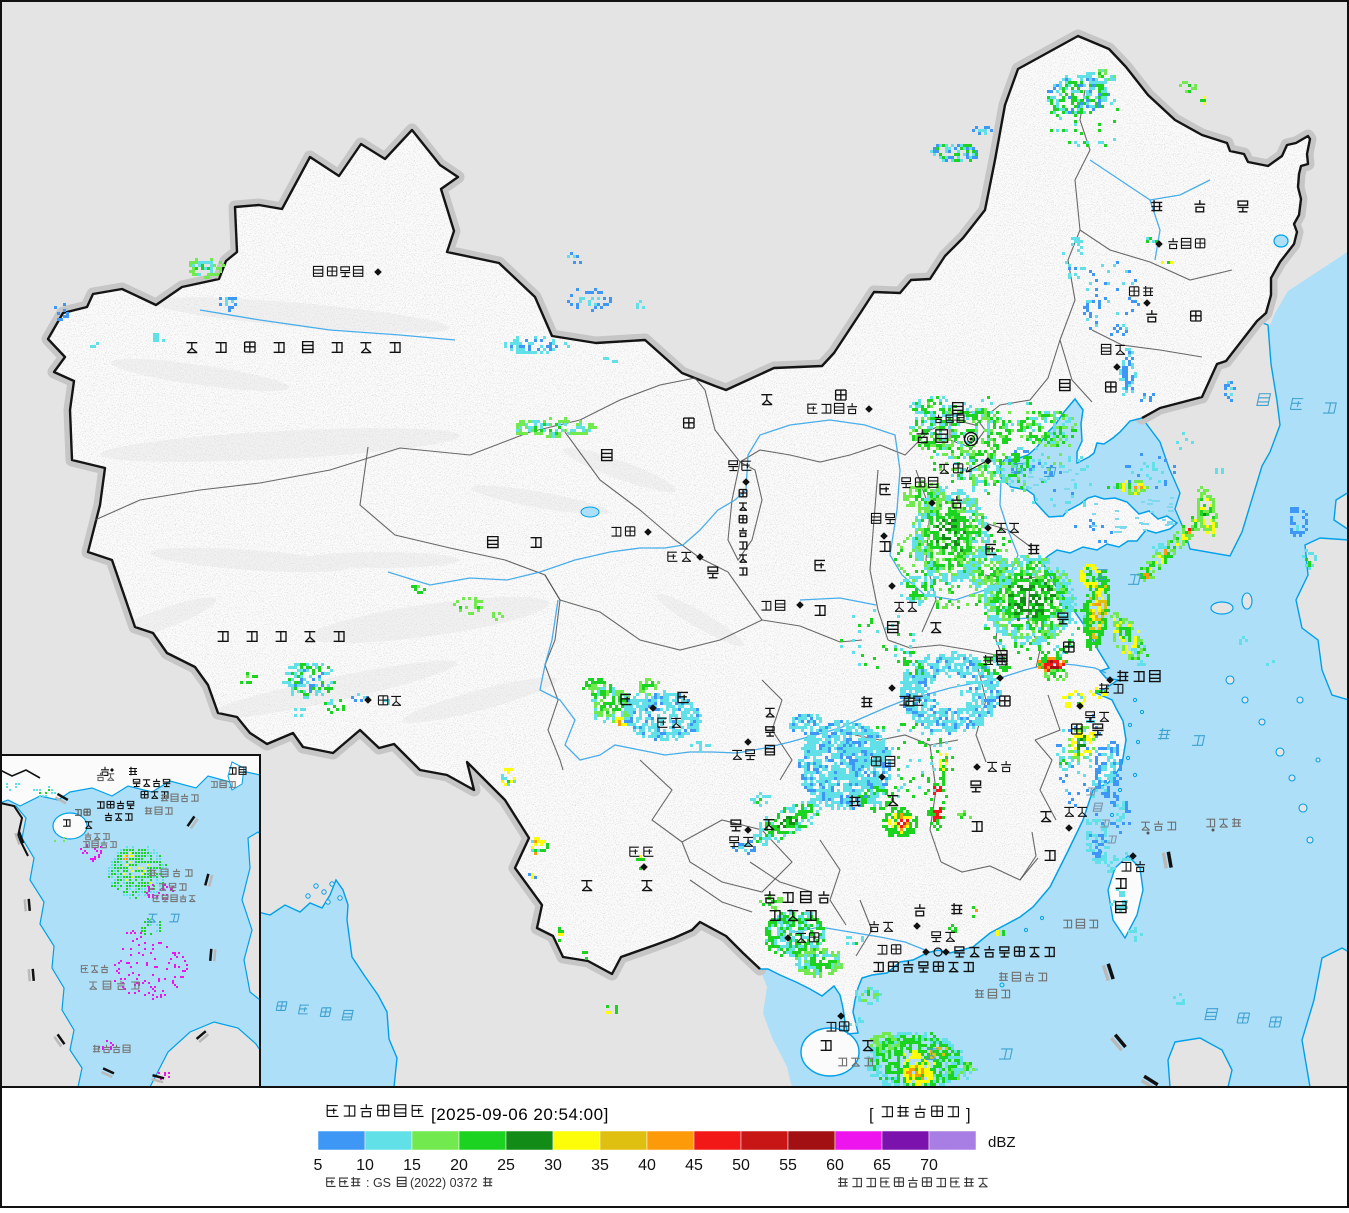 Image resolution: width=1349 pixels, height=1213 pixels. What do you see at coordinates (378, 1183) in the screenshot?
I see `svg-text:: GS: : GS` at bounding box center [378, 1183].